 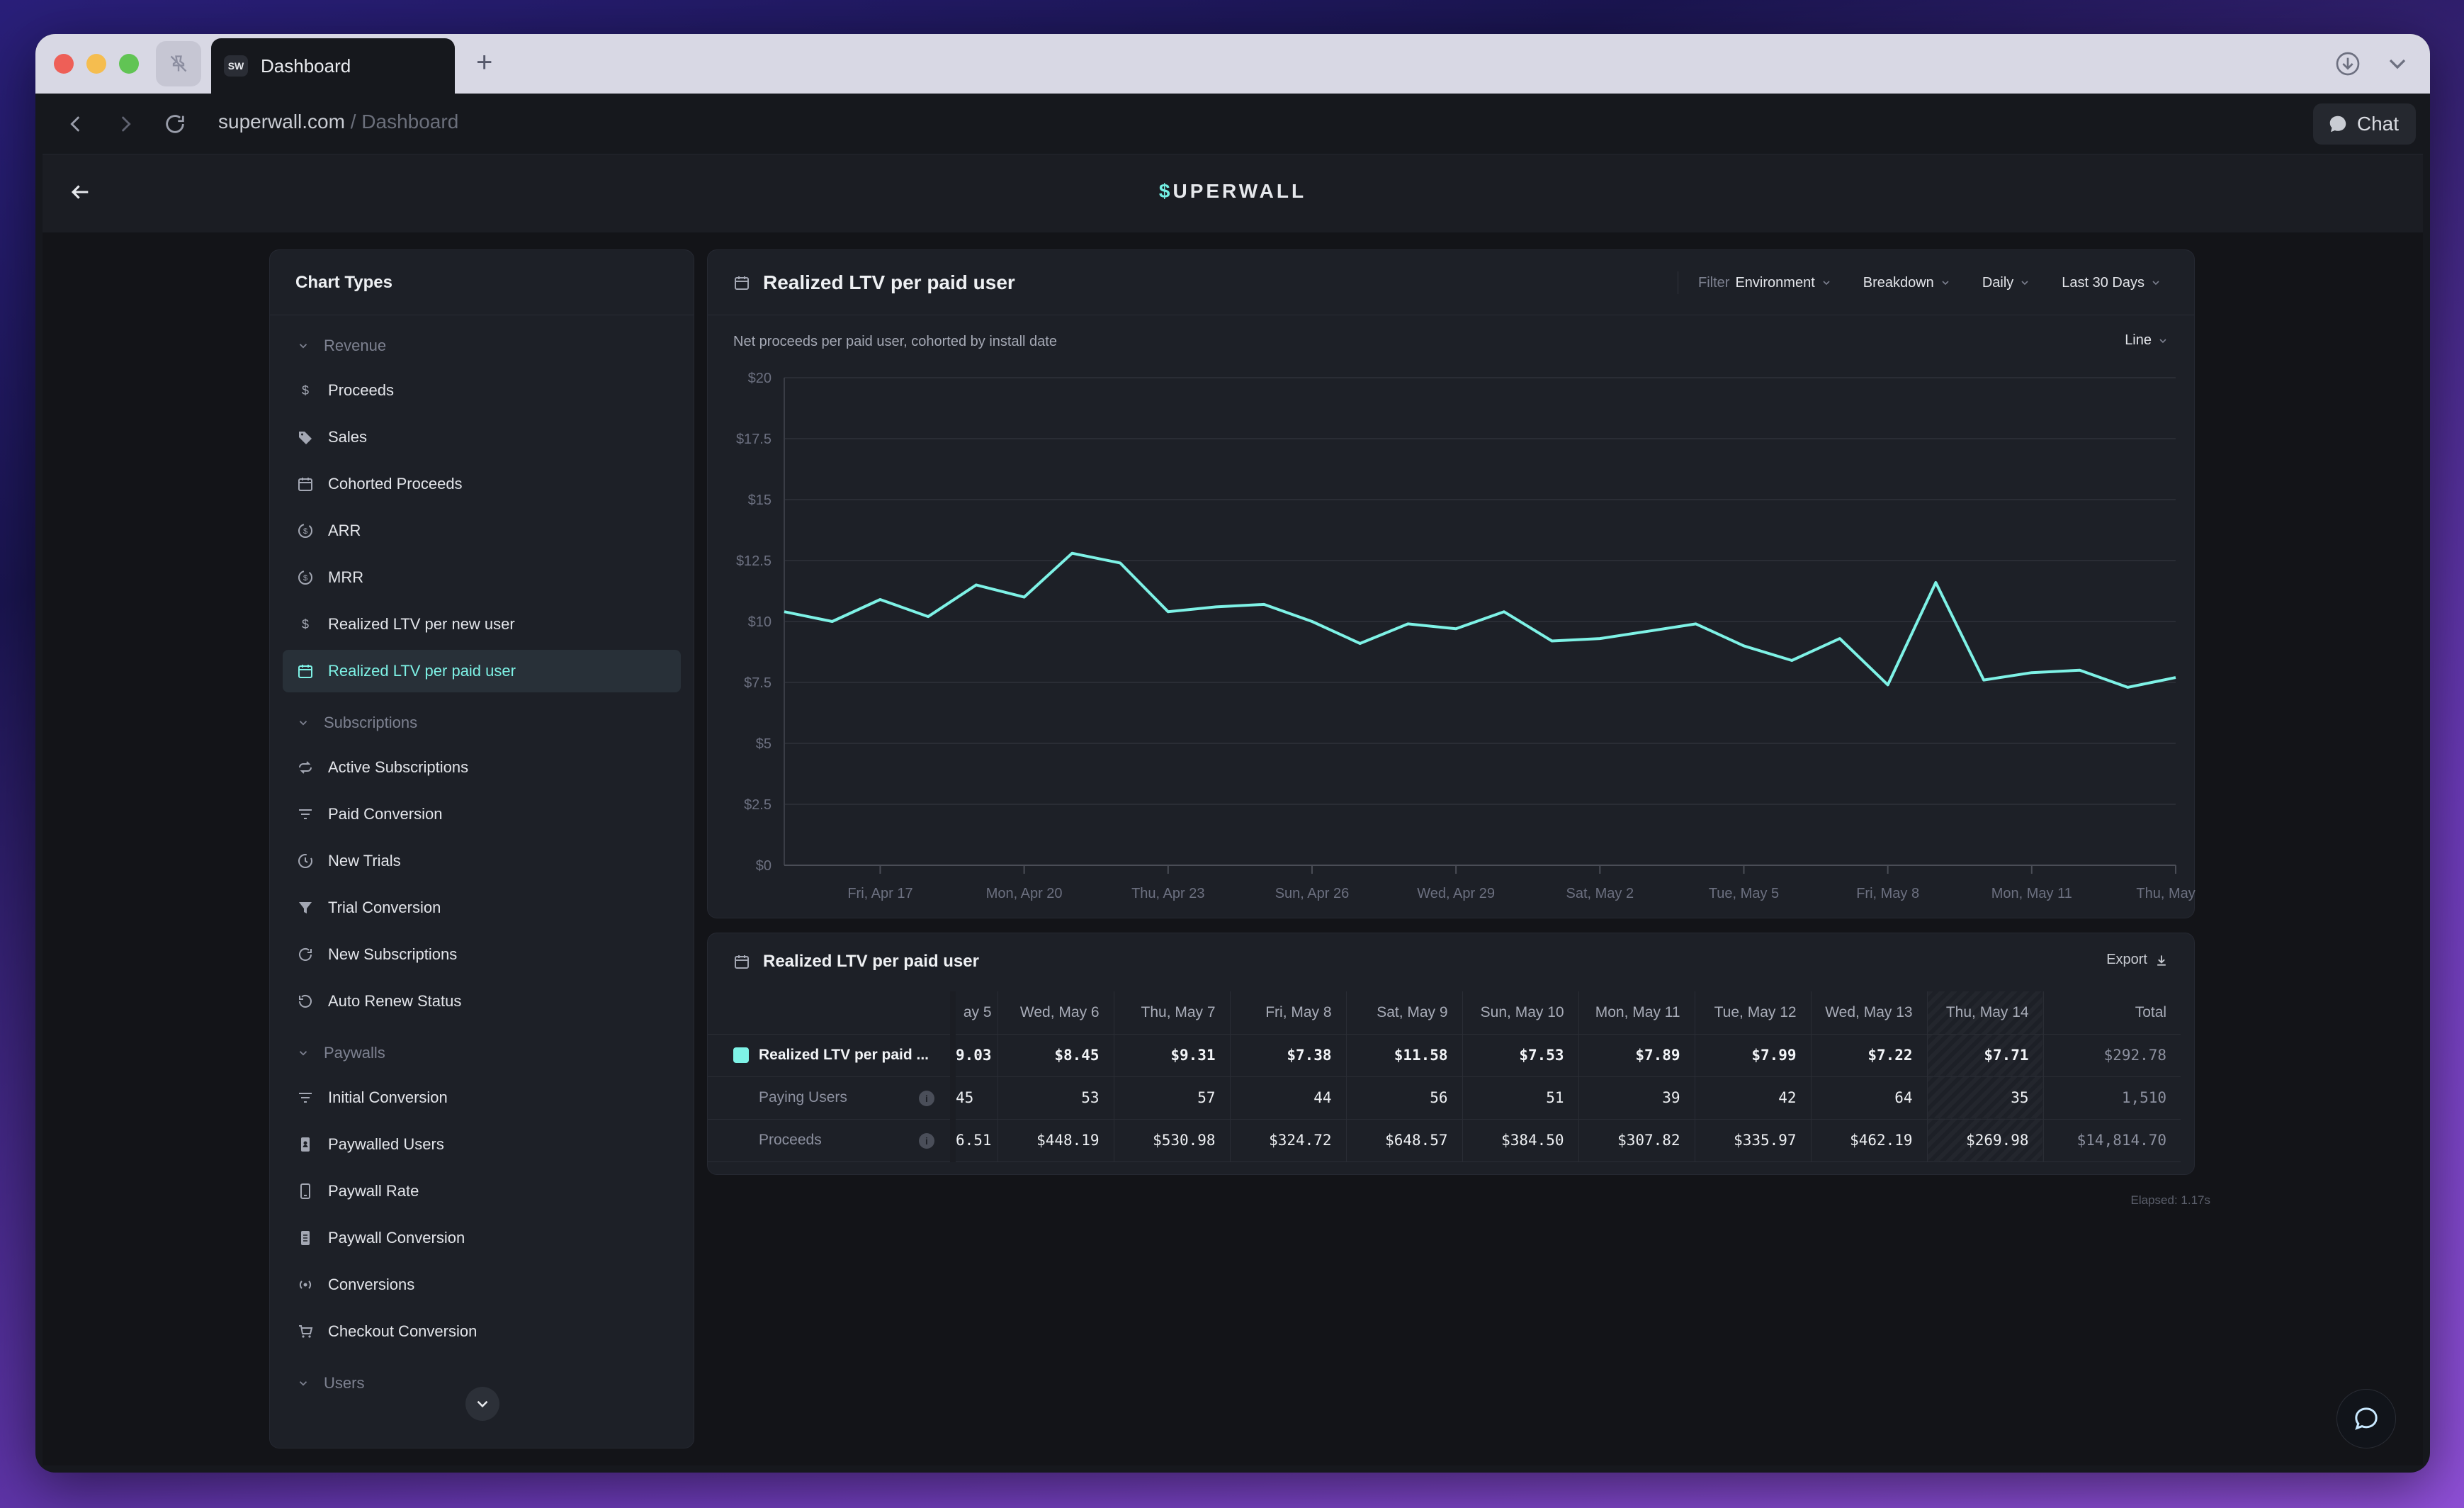 I want to click on chat-support-button, so click(x=2366, y=1418).